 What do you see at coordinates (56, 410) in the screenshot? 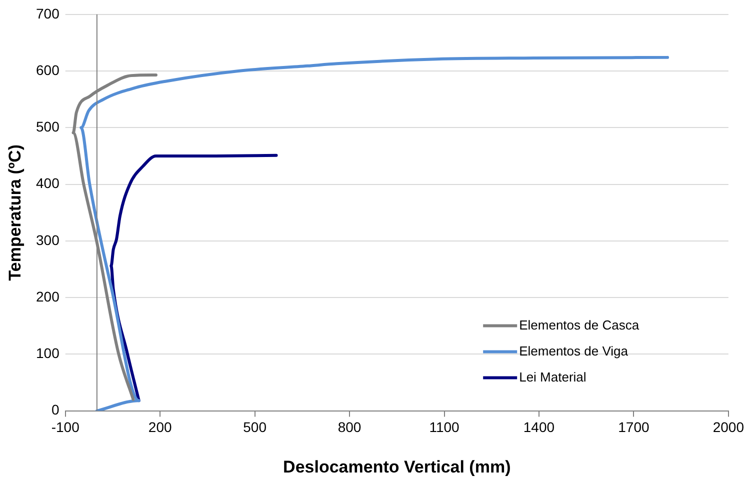
I see `y-tick-label: 0` at bounding box center [56, 410].